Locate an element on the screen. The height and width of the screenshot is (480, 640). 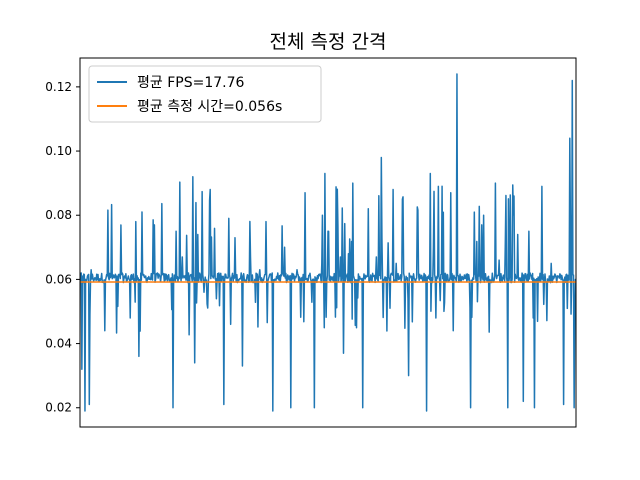
legend-box is located at coordinates (205, 94).